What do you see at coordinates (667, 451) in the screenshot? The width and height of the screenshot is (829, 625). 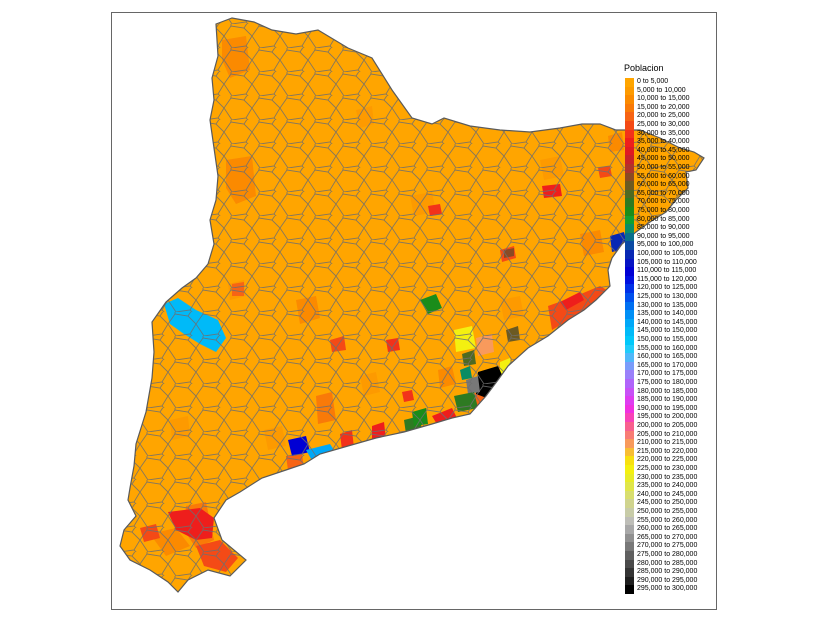 I see `legend-label: 215,000 to 220,000` at bounding box center [667, 451].